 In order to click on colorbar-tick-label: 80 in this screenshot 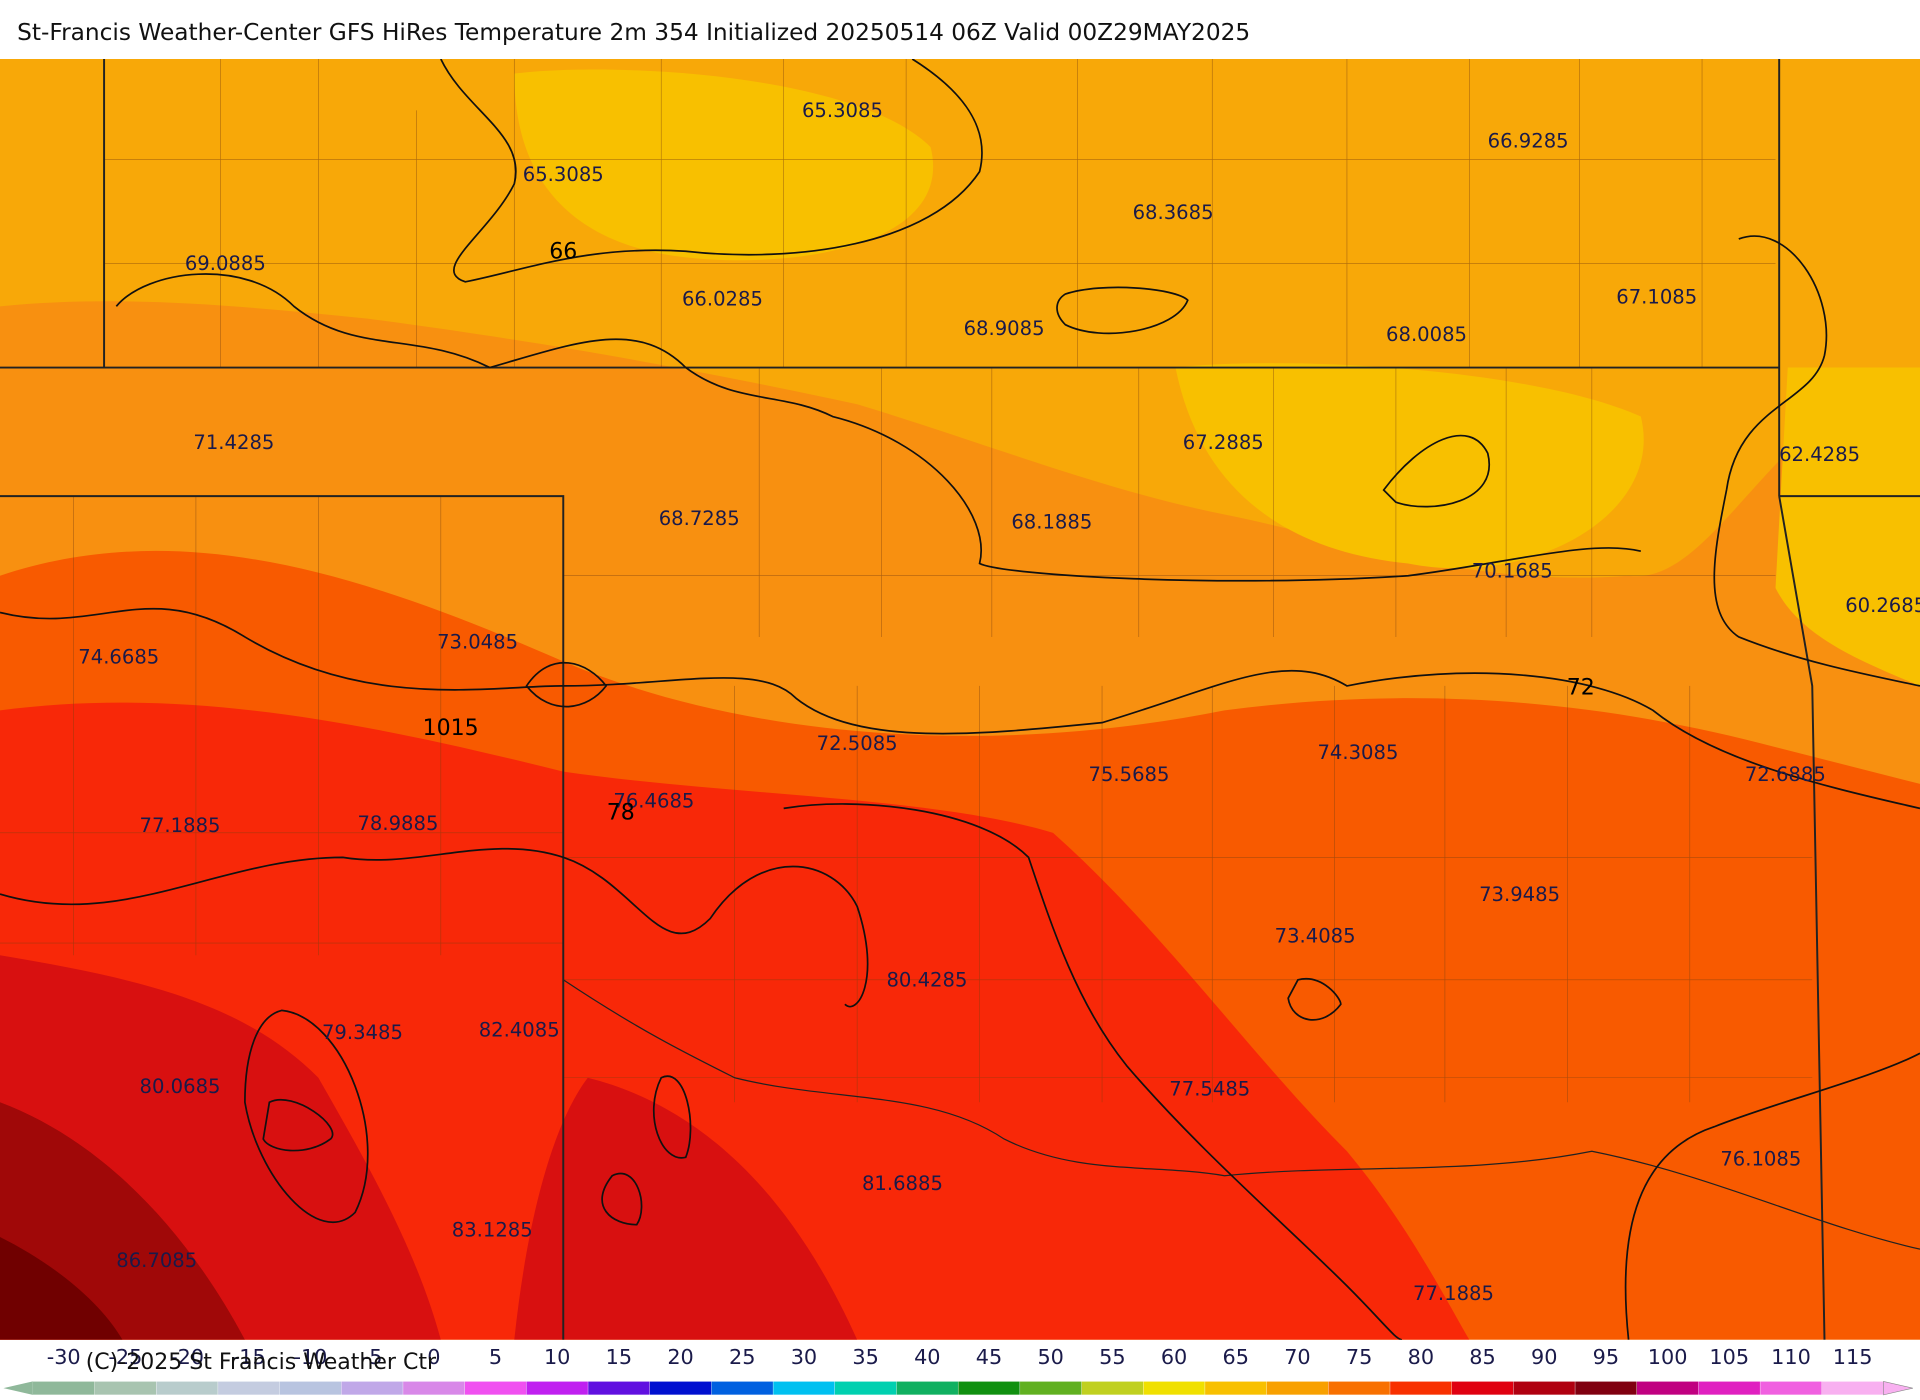, I will do `click(1421, 1357)`.